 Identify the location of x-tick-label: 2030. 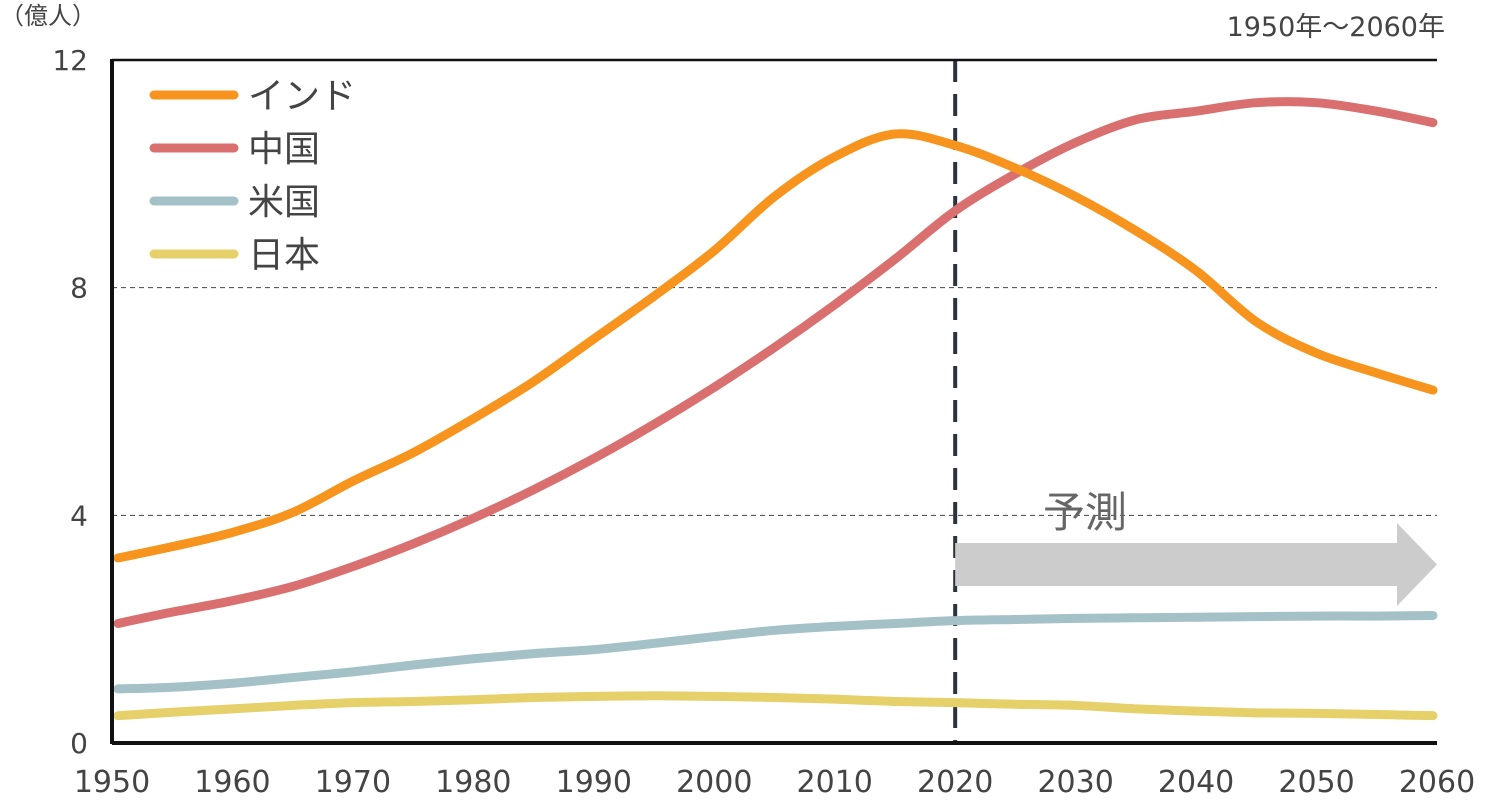
(1075, 782).